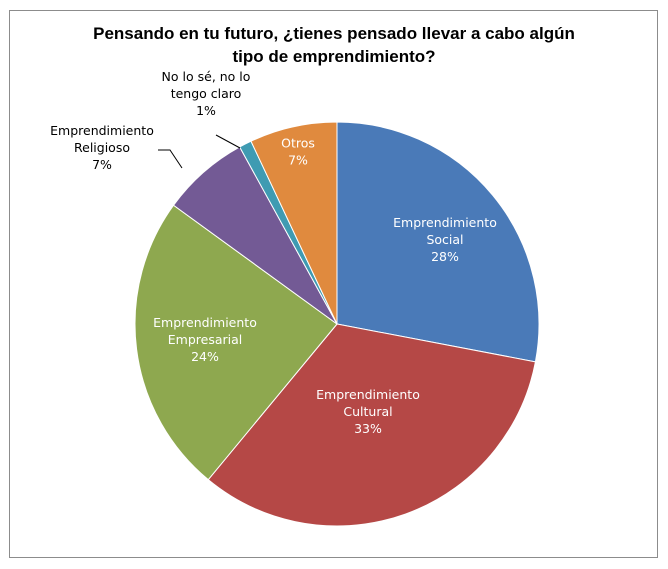 This screenshot has width=668, height=569. Describe the element at coordinates (334, 56) in the screenshot. I see `chart-title-line-2: tipo de emprendimiento?` at that location.